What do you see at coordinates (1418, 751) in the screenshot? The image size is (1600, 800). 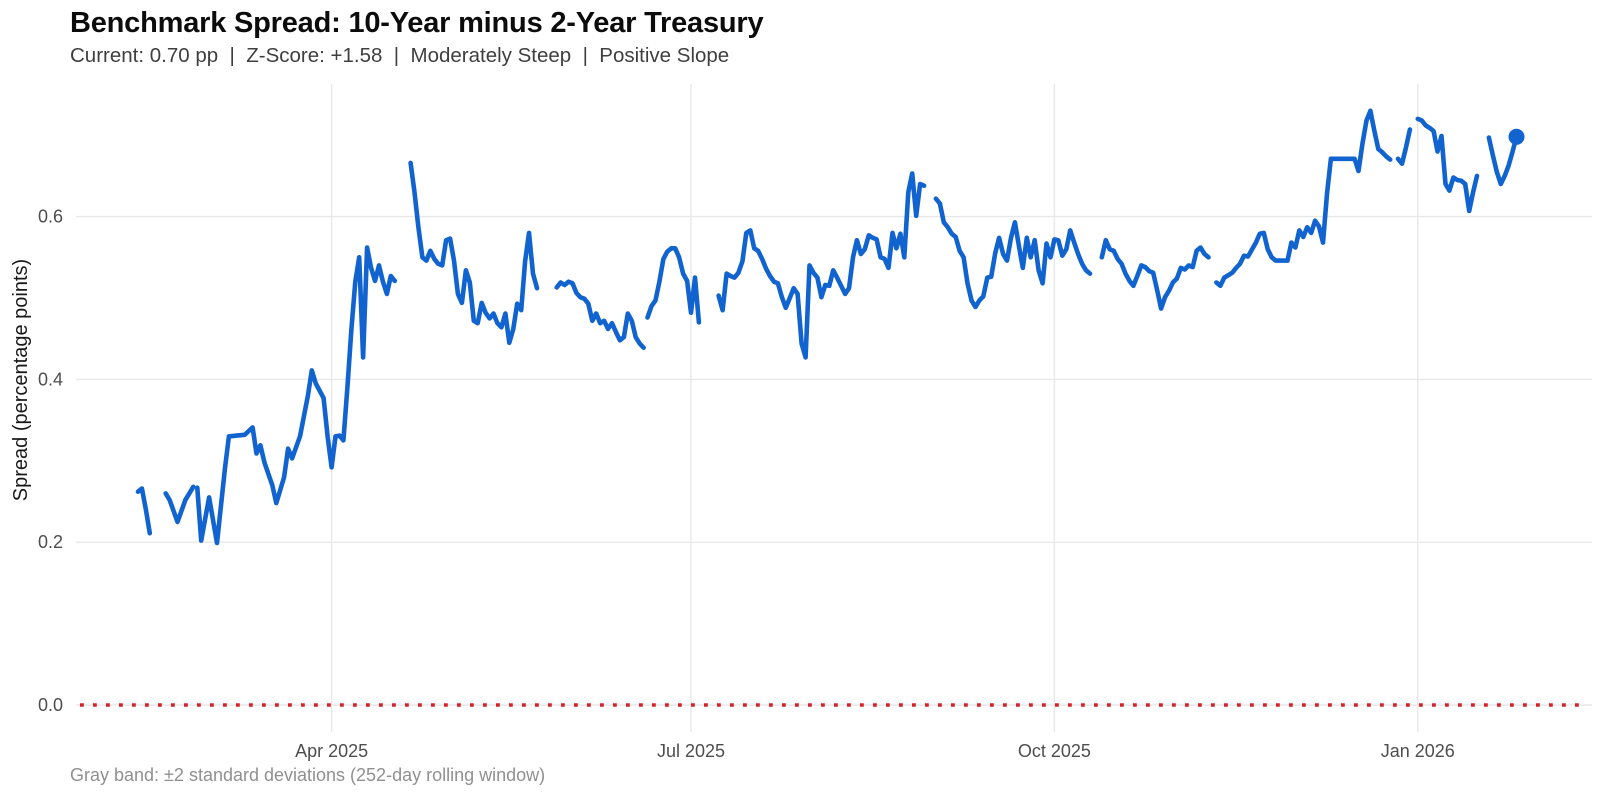 I see `x-tick-label: Jan 2026` at bounding box center [1418, 751].